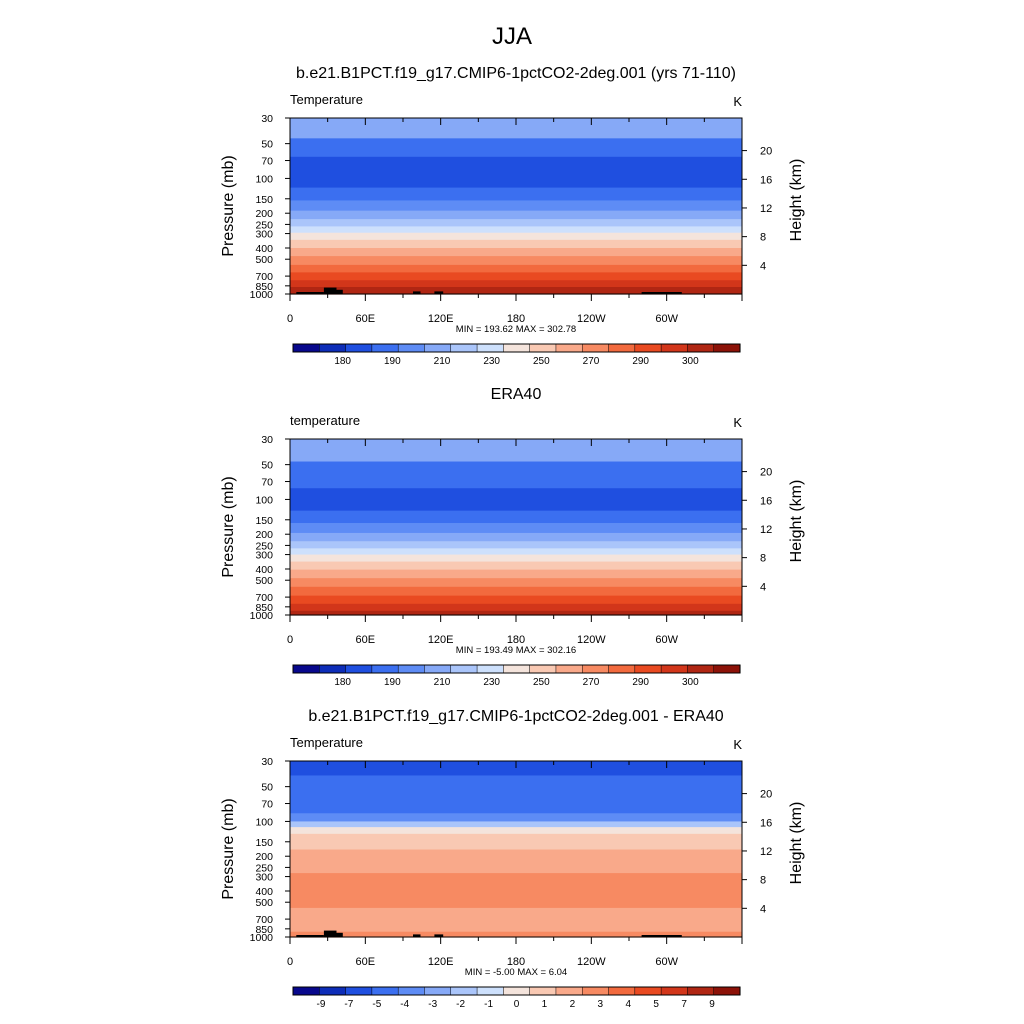 The image size is (1024, 1024). I want to click on lon-tick-label: 60W, so click(666, 640).